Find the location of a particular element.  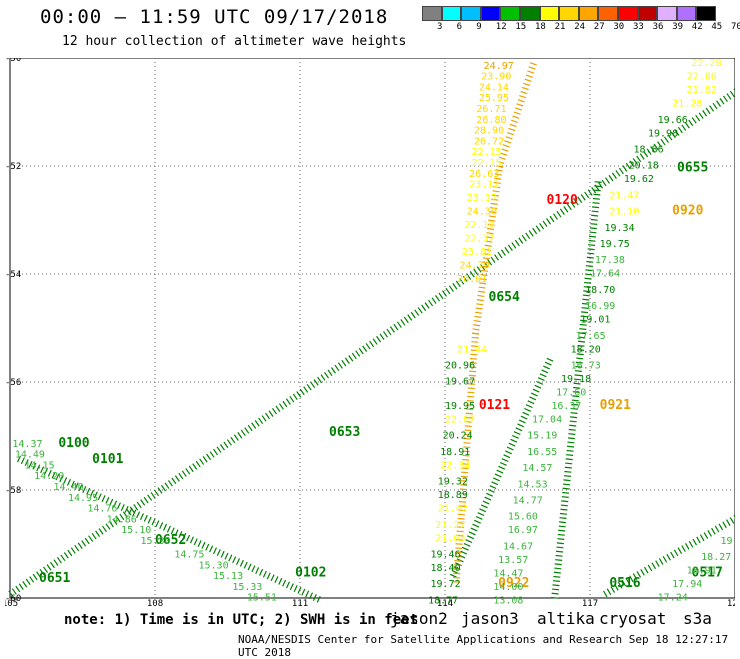

pass-time-label: 0101 is located at coordinates (107, 459).